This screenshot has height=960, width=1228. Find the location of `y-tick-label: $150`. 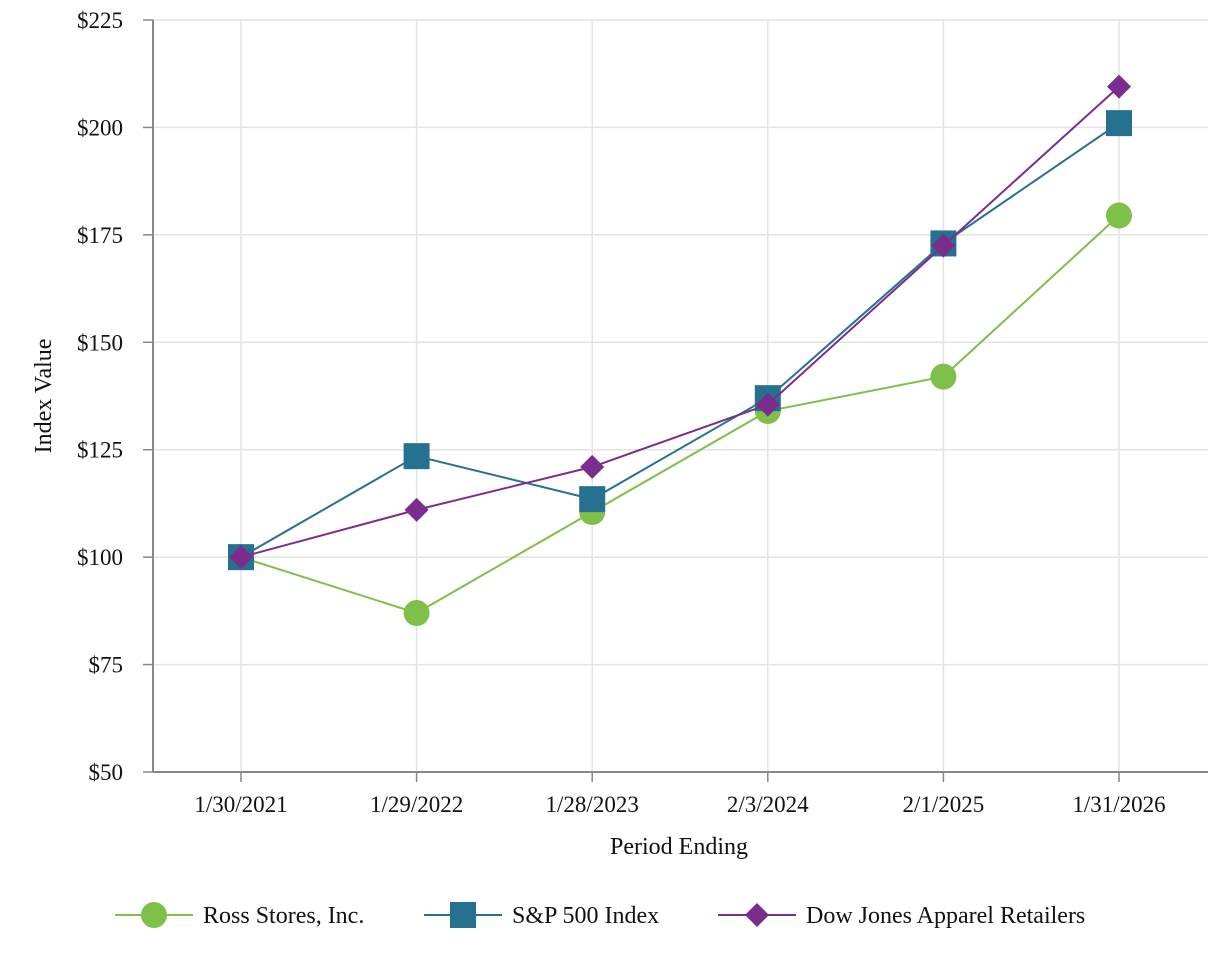

y-tick-label: $150 is located at coordinates (100, 342).